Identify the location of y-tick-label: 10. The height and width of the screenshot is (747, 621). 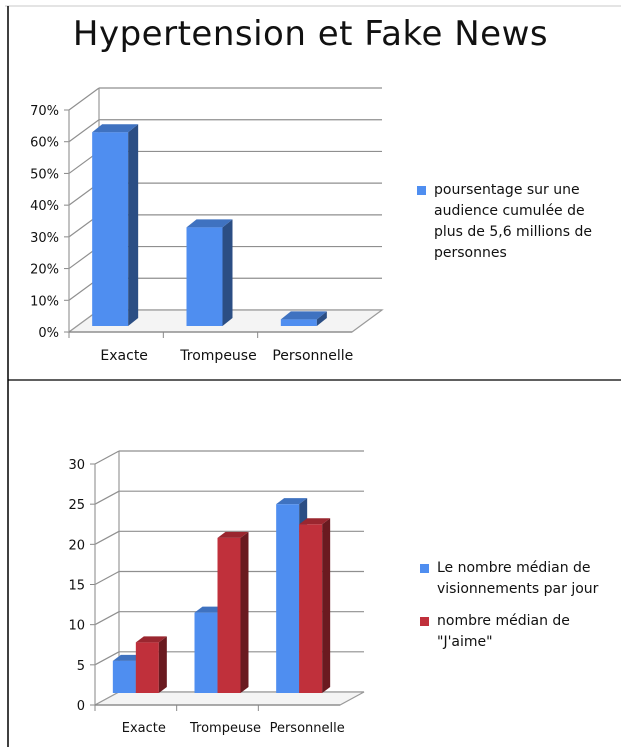
(76, 626).